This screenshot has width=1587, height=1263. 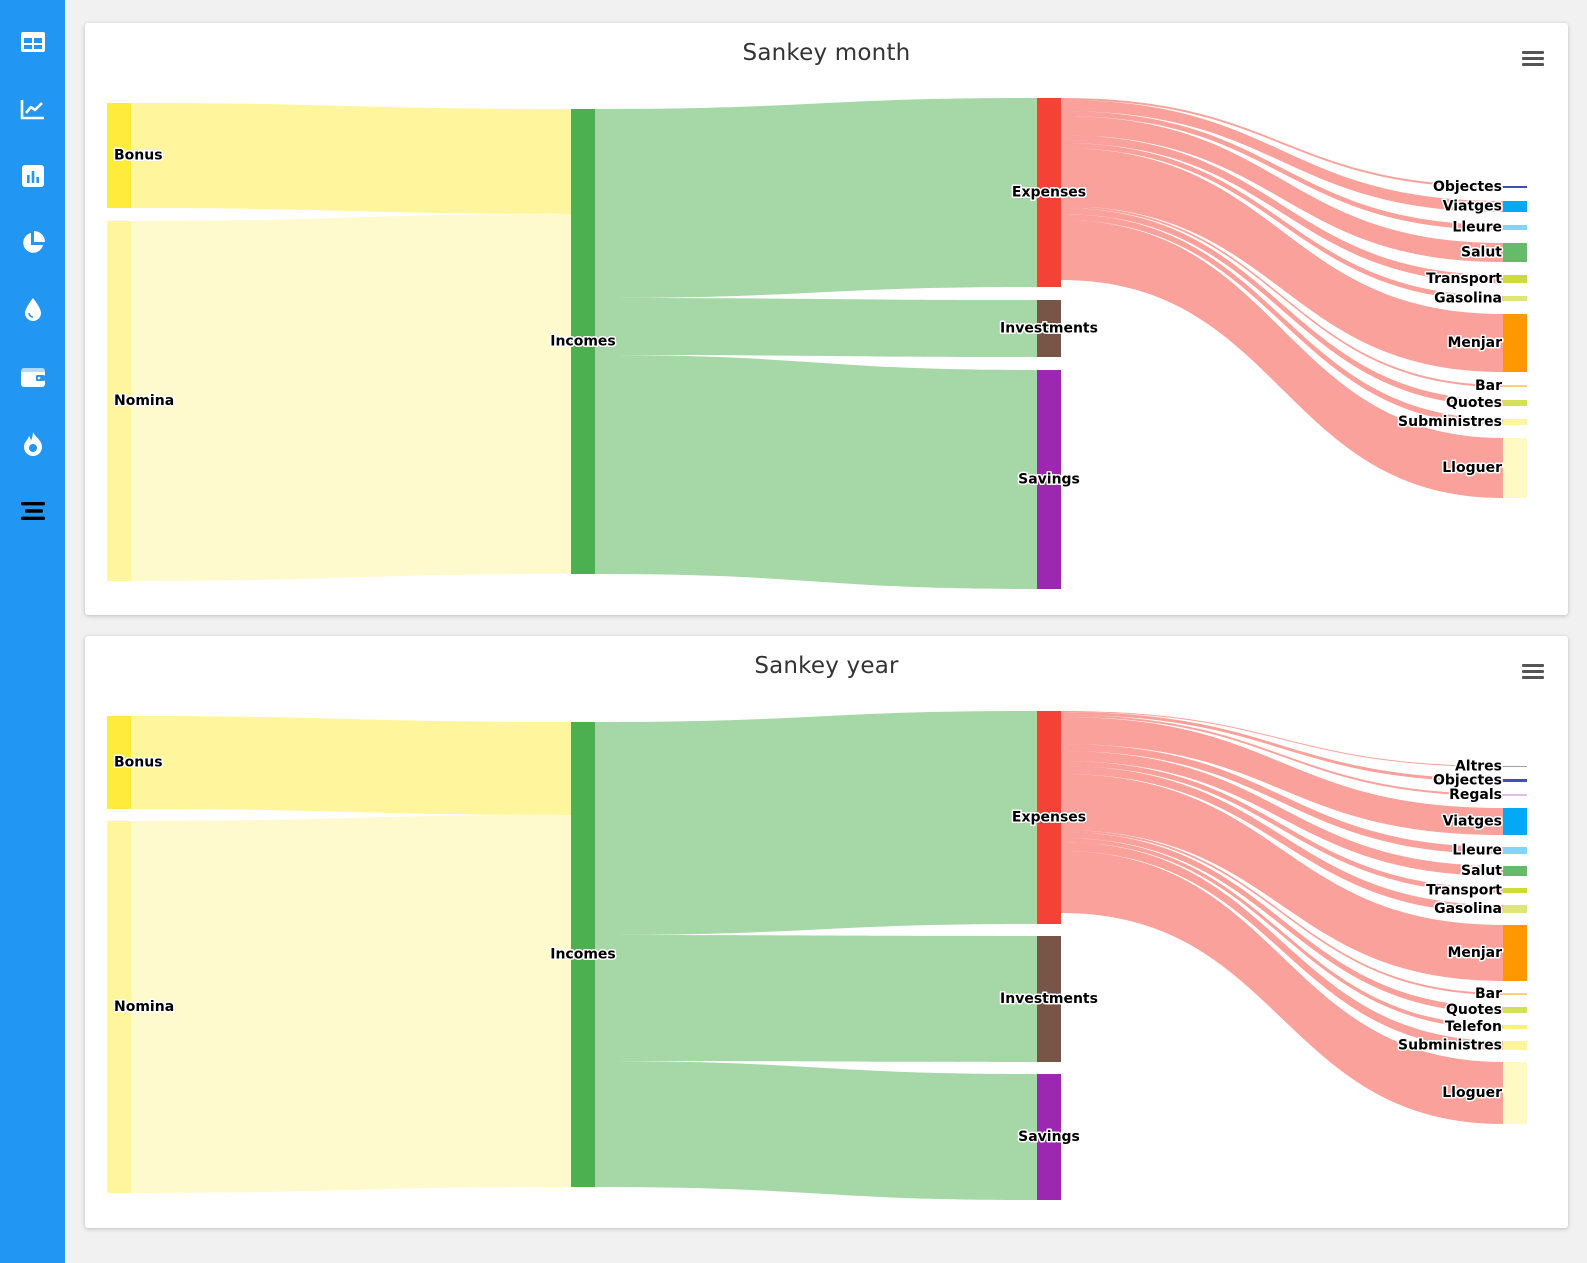 I want to click on sidebar-water-drop-button, so click(x=32, y=309).